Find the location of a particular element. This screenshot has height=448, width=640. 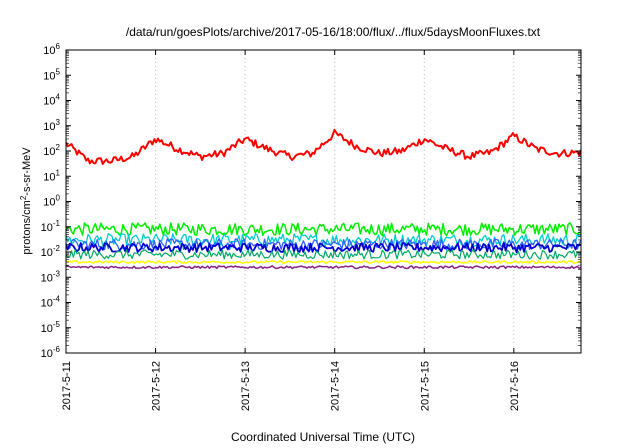

x-tick-label: 2017-5-12 is located at coordinates (157, 386).